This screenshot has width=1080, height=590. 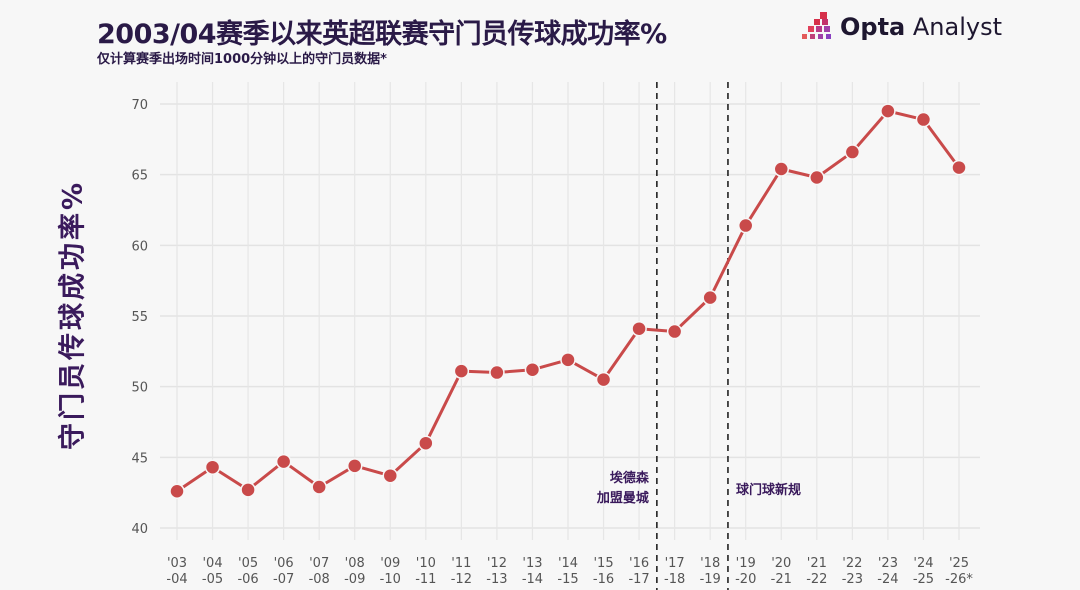 I want to click on annotation-label: 球门球新规, so click(x=768, y=490).